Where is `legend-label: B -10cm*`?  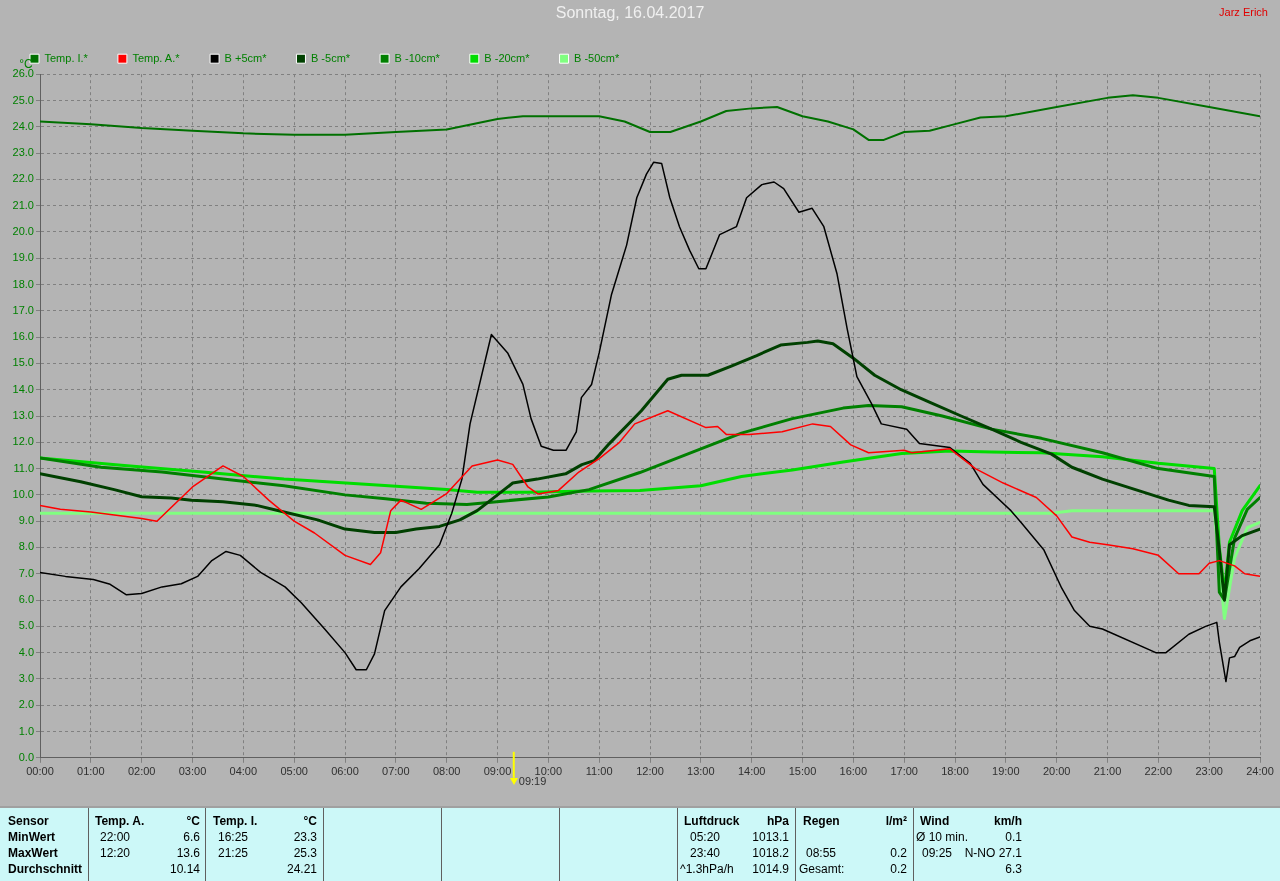
legend-label: B -10cm* is located at coordinates (417, 57).